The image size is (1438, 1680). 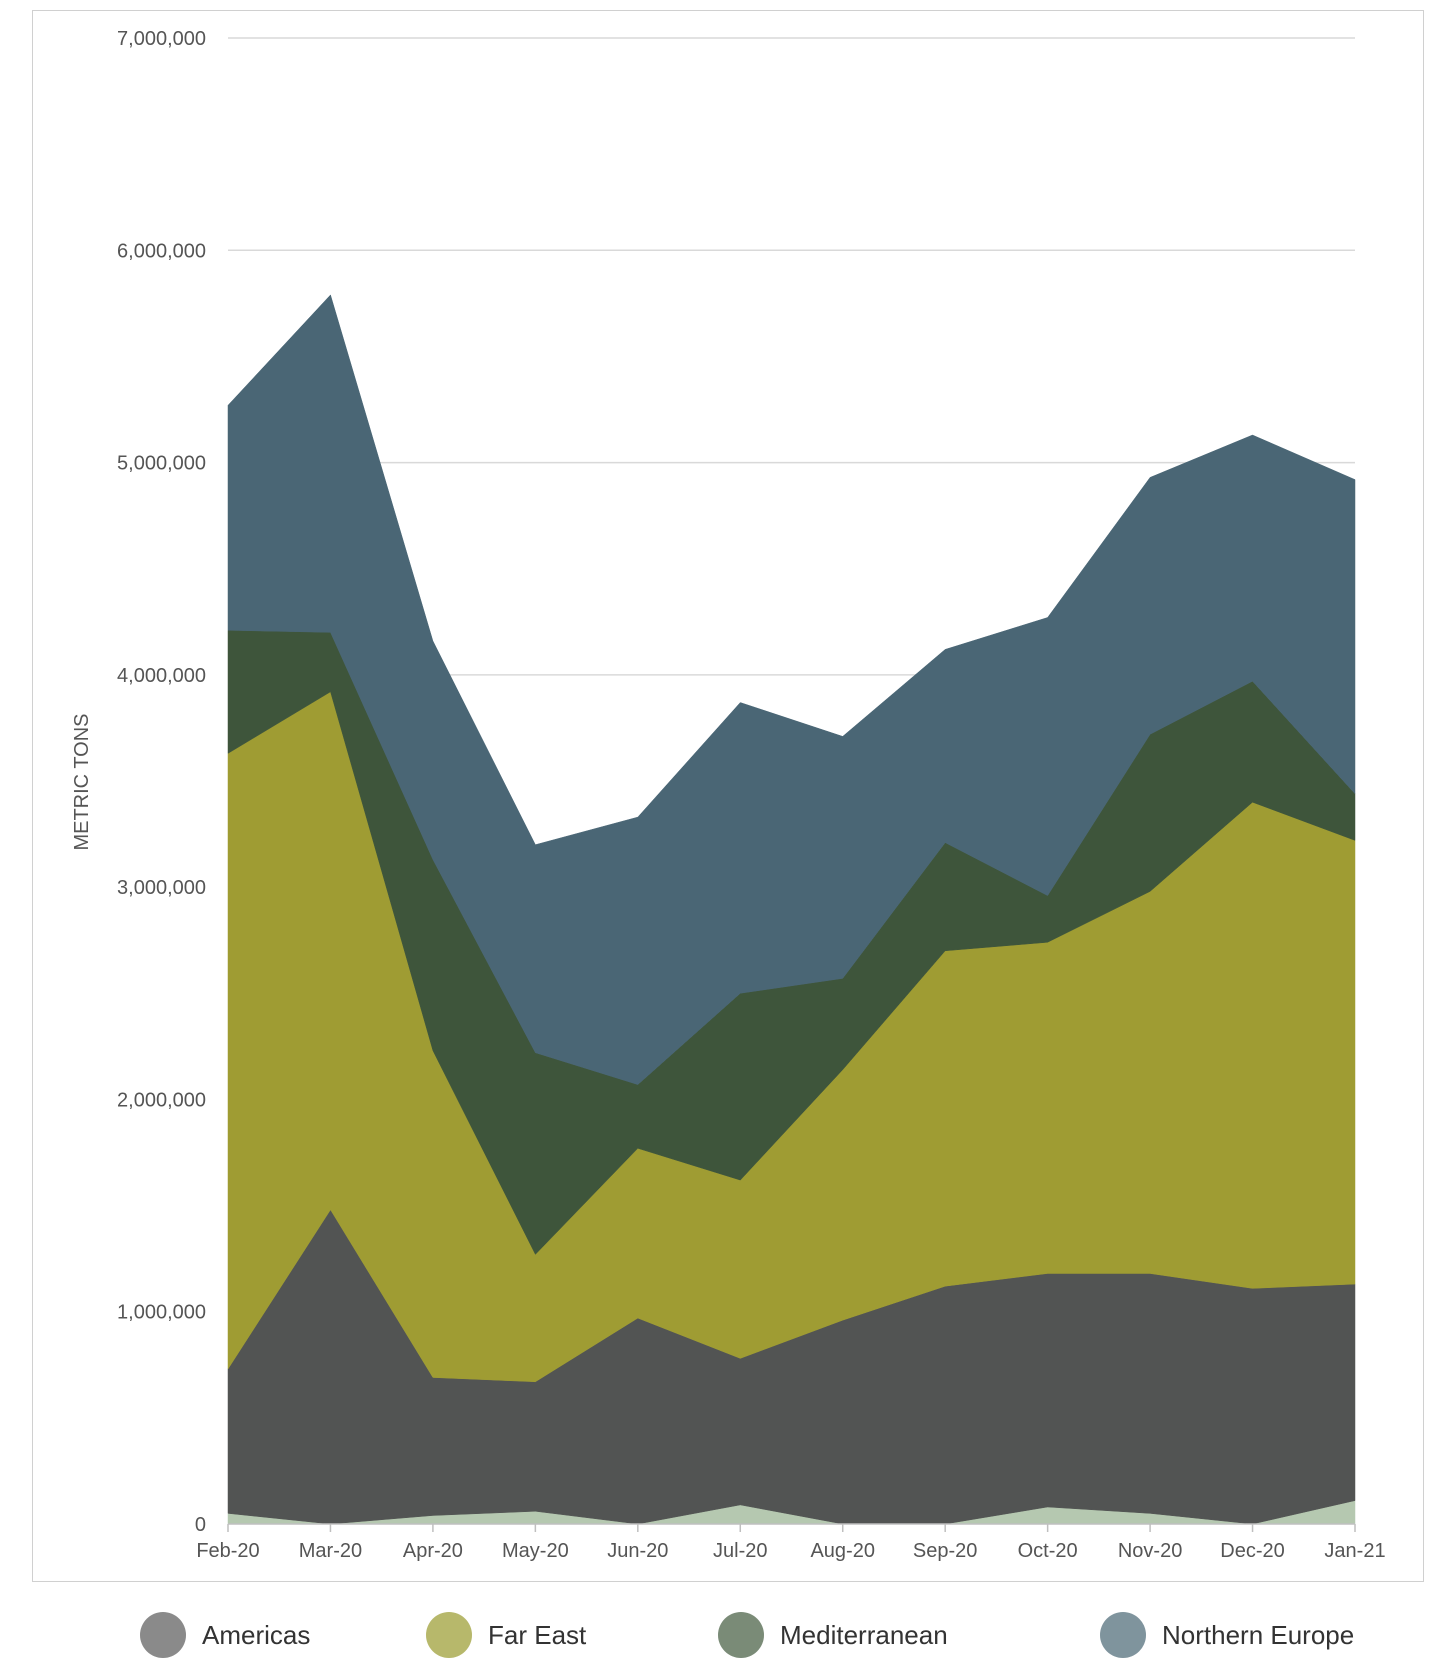 What do you see at coordinates (163, 1635) in the screenshot?
I see `legend-swatch-americas` at bounding box center [163, 1635].